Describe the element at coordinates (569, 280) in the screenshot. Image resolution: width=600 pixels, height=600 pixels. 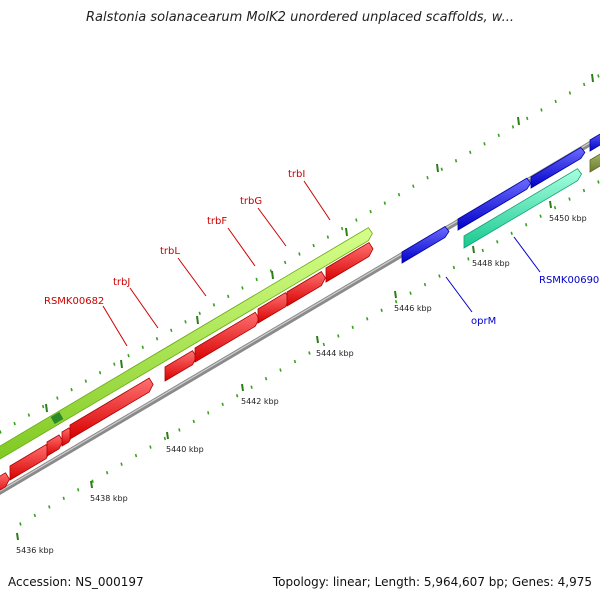
I see `gene-label: RSMK00690` at that location.